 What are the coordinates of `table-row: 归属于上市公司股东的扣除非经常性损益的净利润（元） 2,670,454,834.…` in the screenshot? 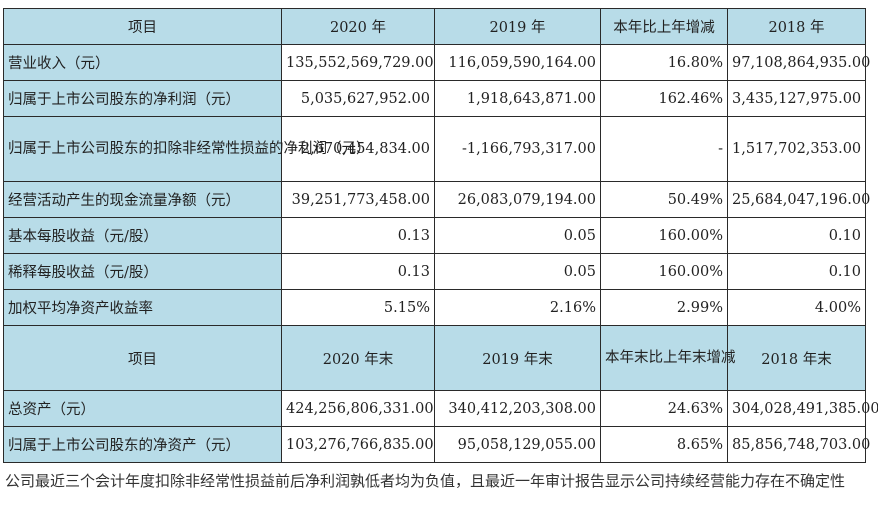 It's located at (434, 149).